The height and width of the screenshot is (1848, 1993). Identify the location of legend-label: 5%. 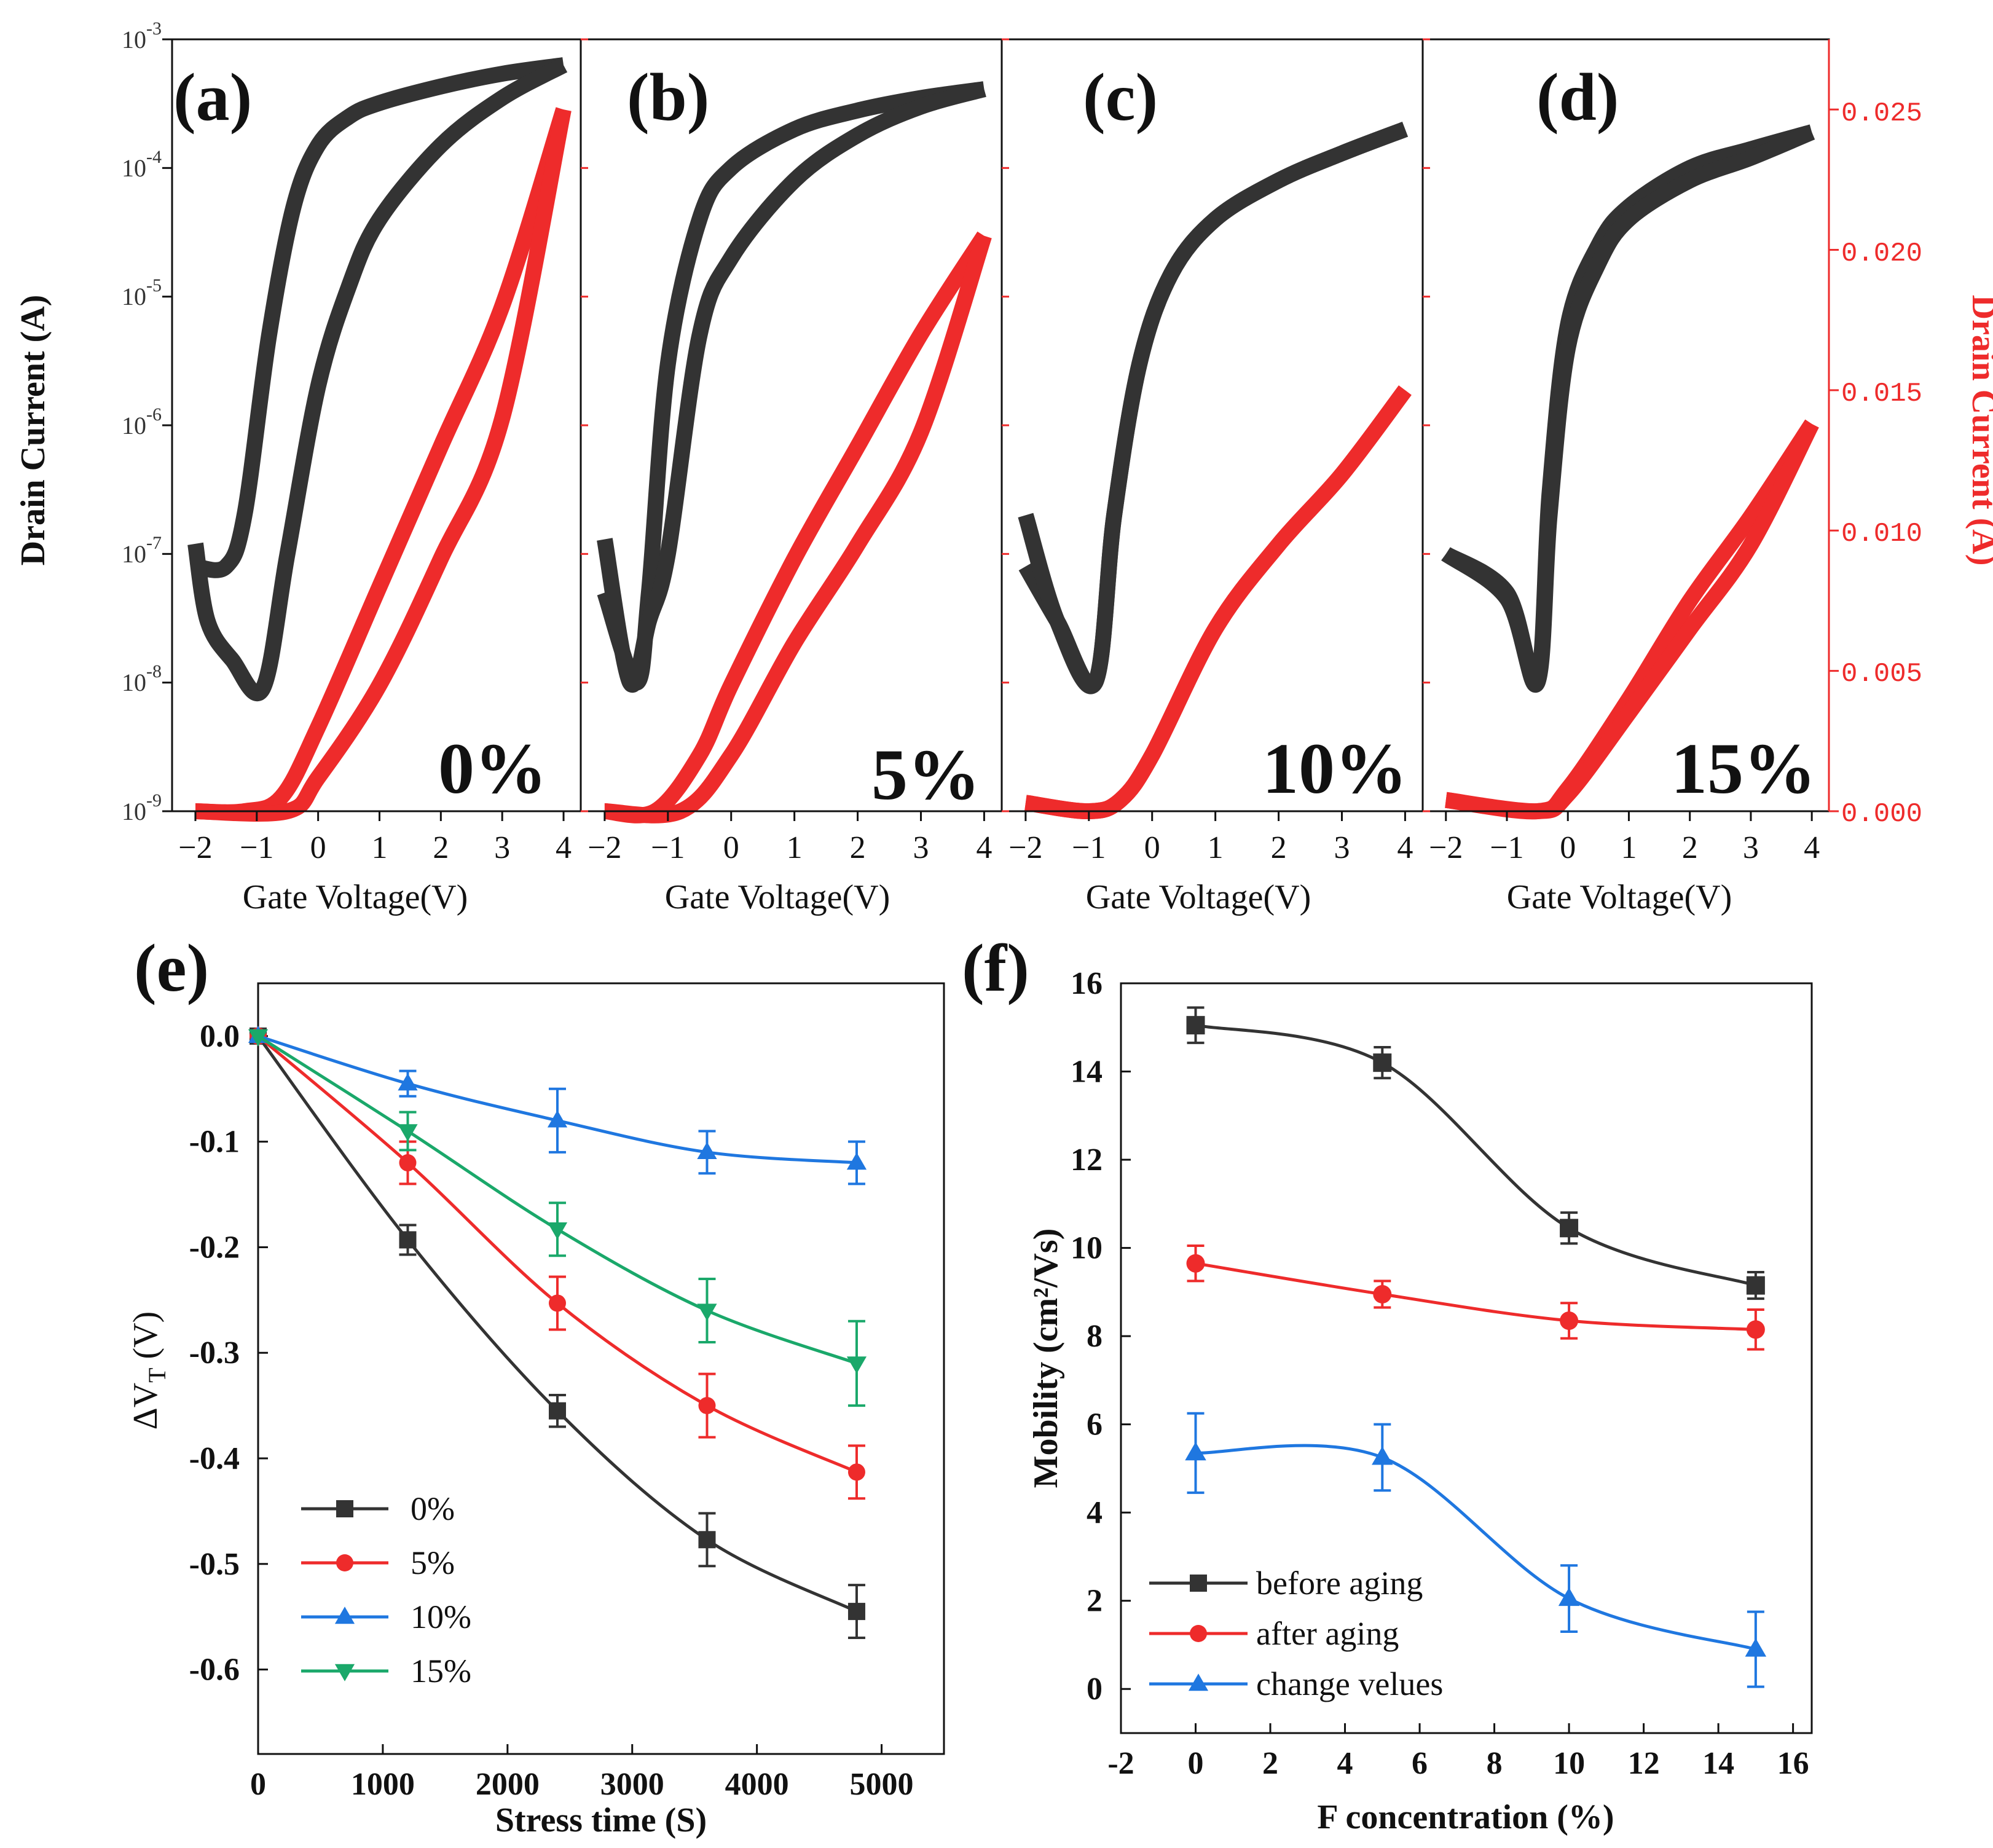
(433, 1563).